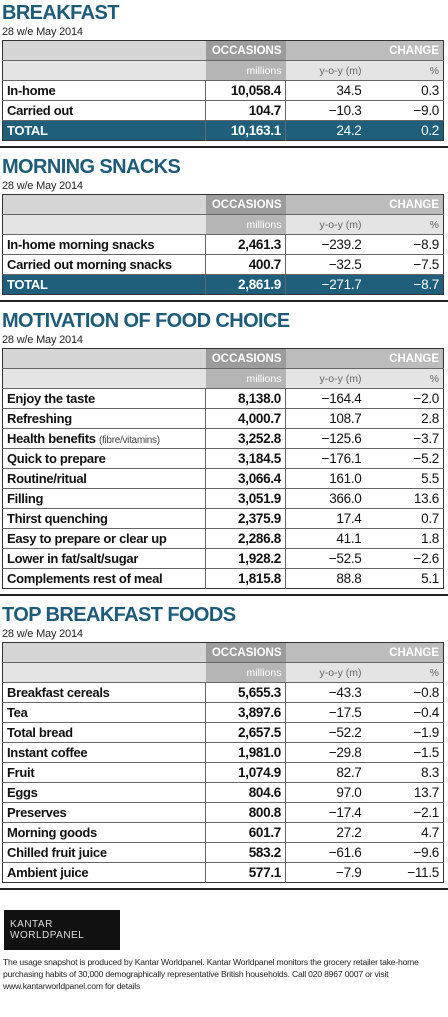  I want to click on label-text: Tea, so click(17, 712).